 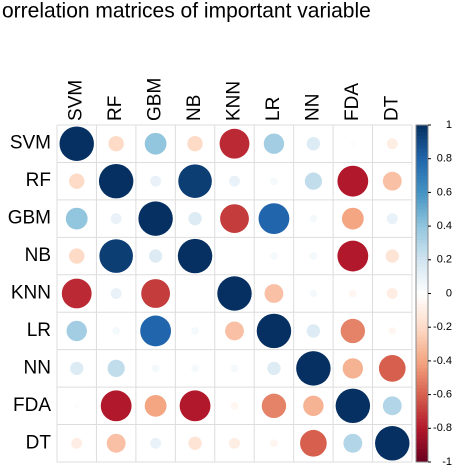 What do you see at coordinates (449, 125) in the screenshot?
I see `colorbar-tick-label: 1` at bounding box center [449, 125].